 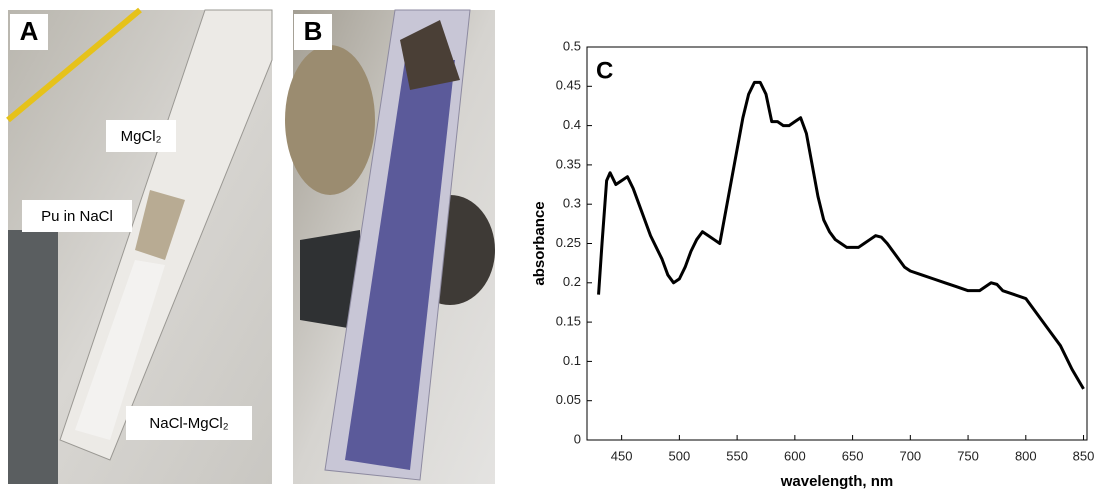 I want to click on y-tick-label: 0.2, so click(x=572, y=281).